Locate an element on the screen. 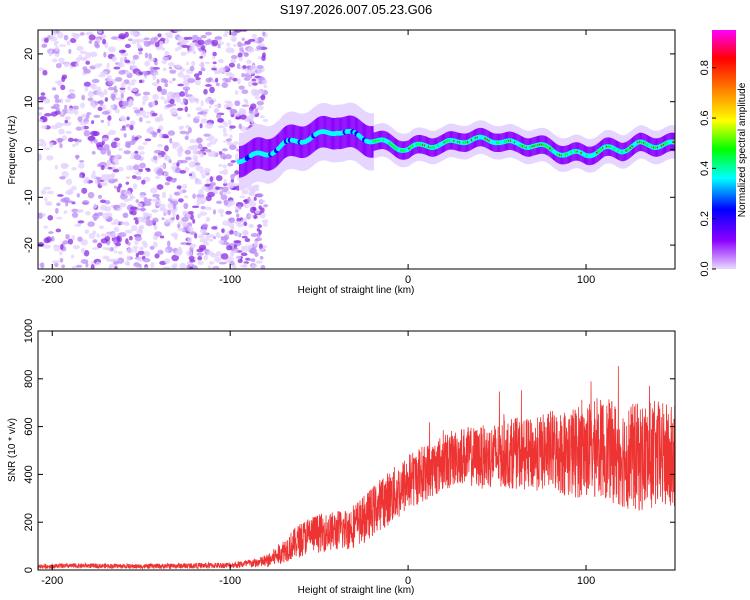 The image size is (750, 600). snr-xlabel: Height of straight line (km) is located at coordinates (356, 590).